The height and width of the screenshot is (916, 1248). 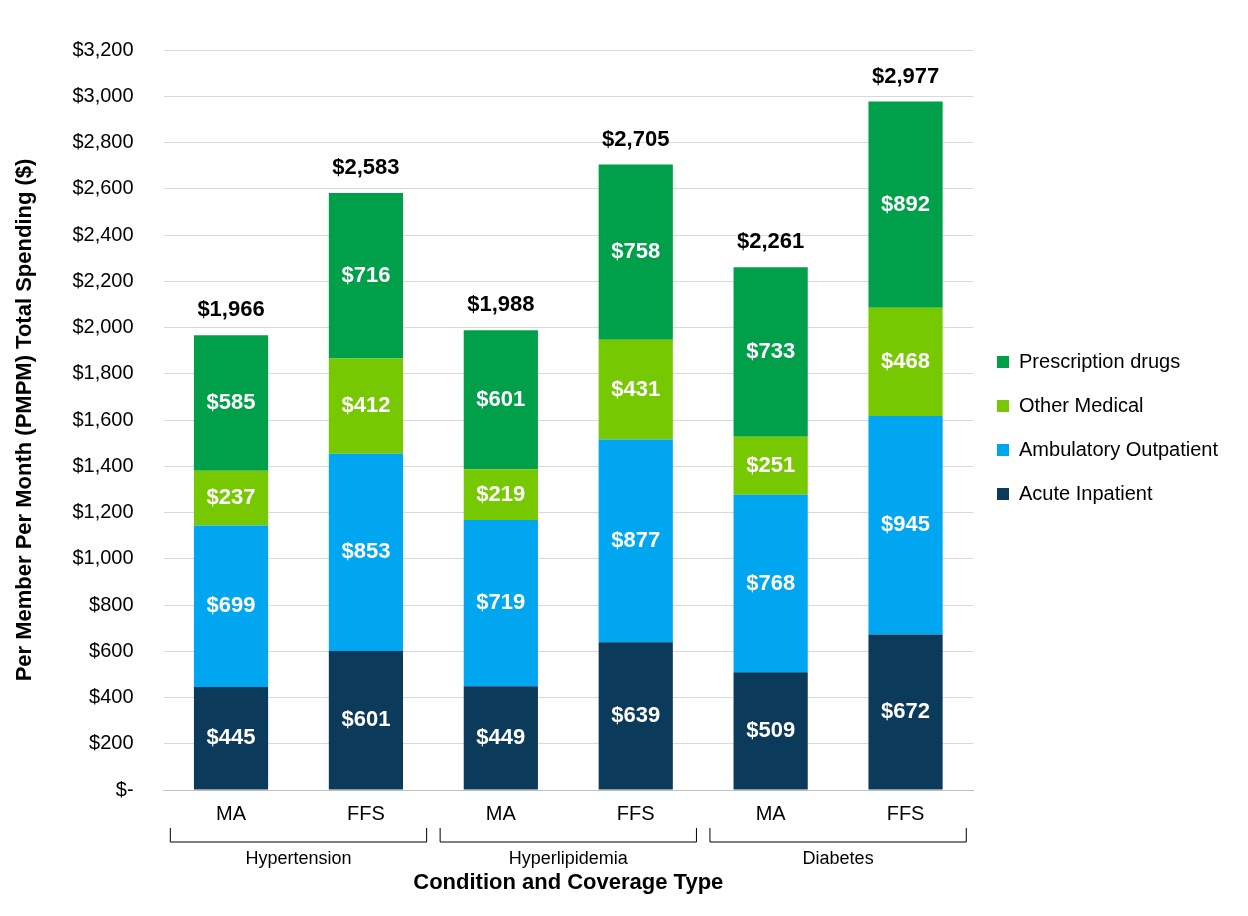 What do you see at coordinates (103, 187) in the screenshot?
I see `y-tick-label: $2,600` at bounding box center [103, 187].